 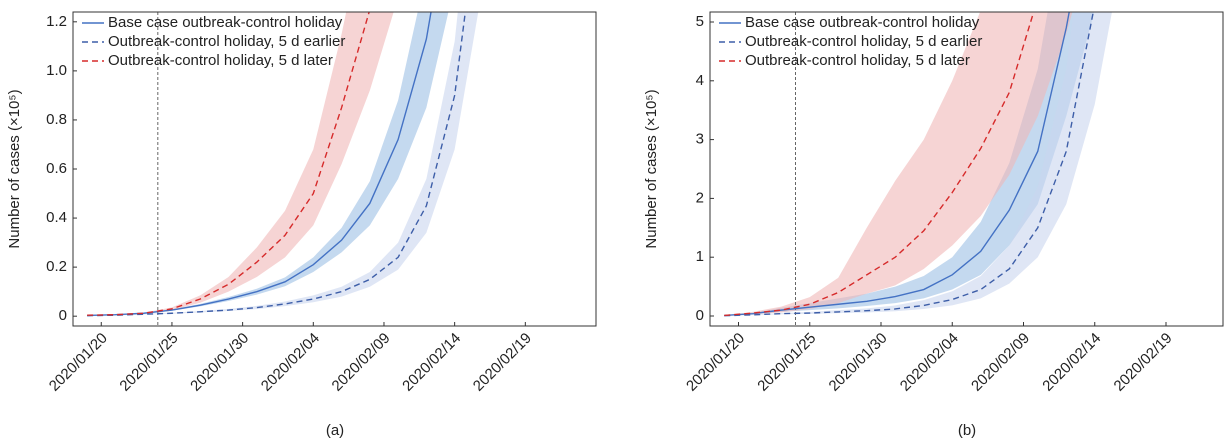 What do you see at coordinates (56, 21) in the screenshot?
I see `y-tick-label: 1.2` at bounding box center [56, 21].